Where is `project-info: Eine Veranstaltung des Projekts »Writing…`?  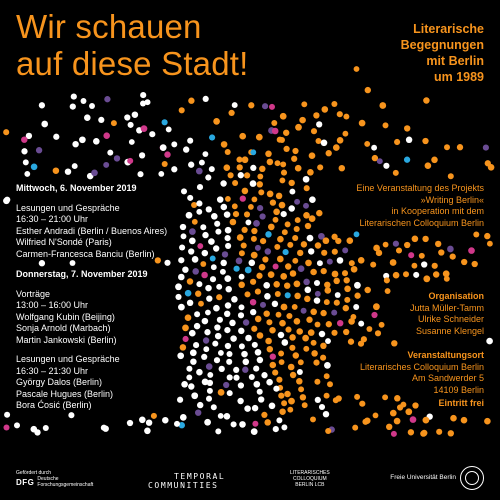 project-info: Eine Veranstaltung des Projekts »Writing… is located at coordinates (384, 206).